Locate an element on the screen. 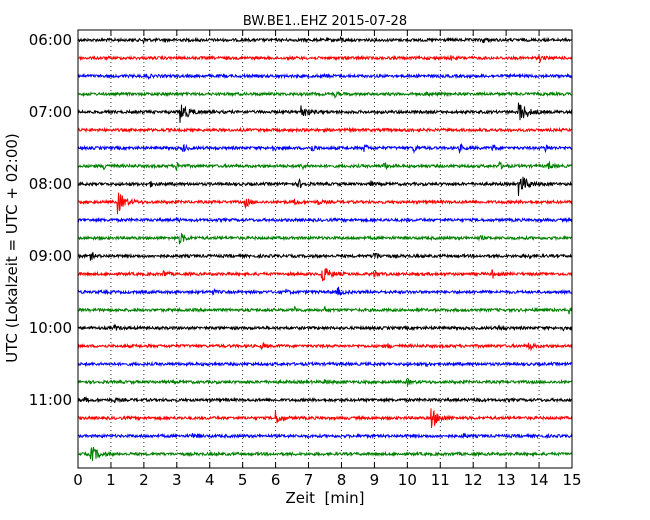 This screenshot has width=650, height=520. y-tick-label: 09:00 is located at coordinates (50, 256).